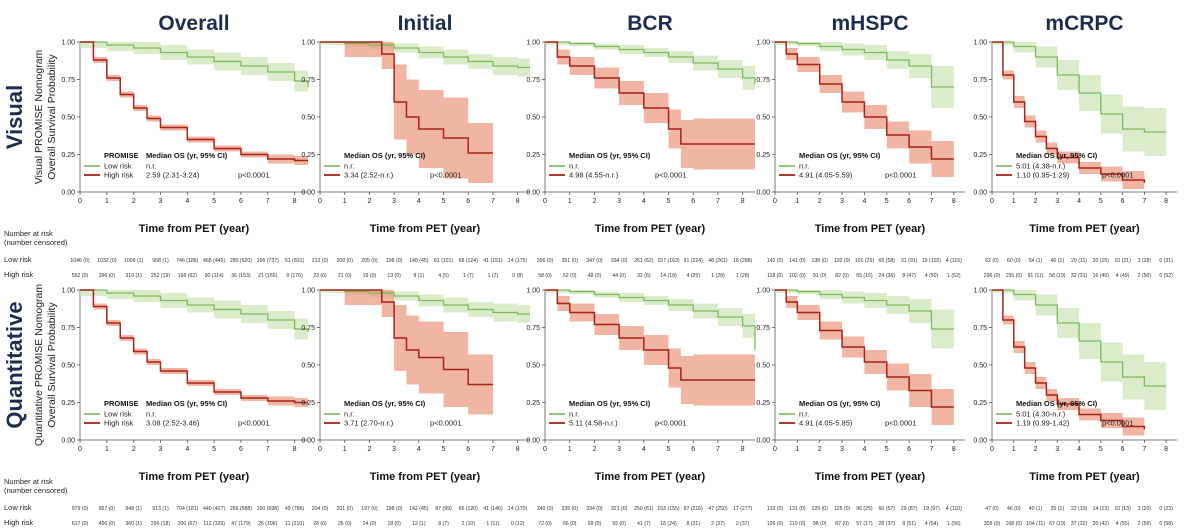  What do you see at coordinates (595, 276) in the screenshot?
I see `risk-cell-high: 48 (0)` at bounding box center [595, 276].